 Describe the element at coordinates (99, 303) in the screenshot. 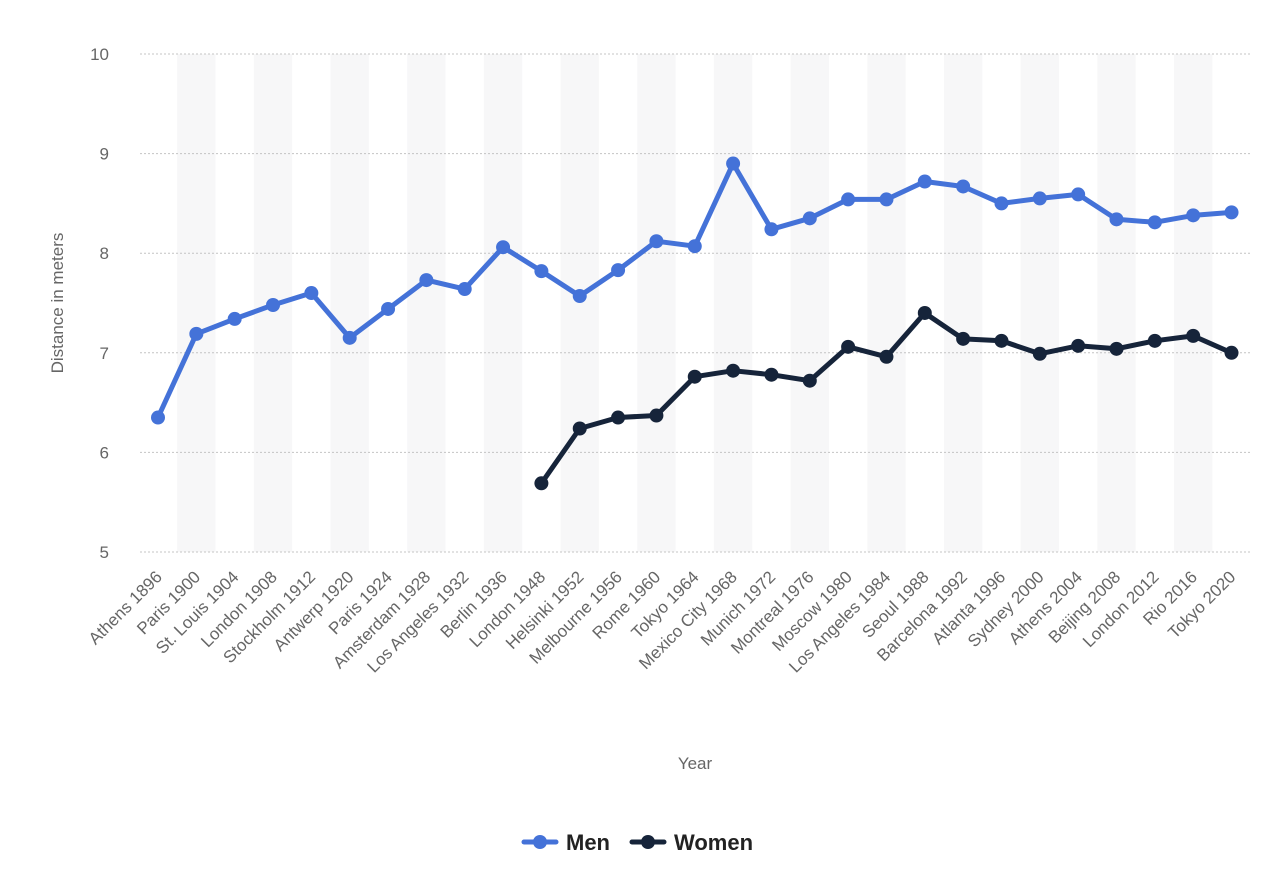

I see `y-axis-ticks: 5 6 7 8 9 10` at that location.